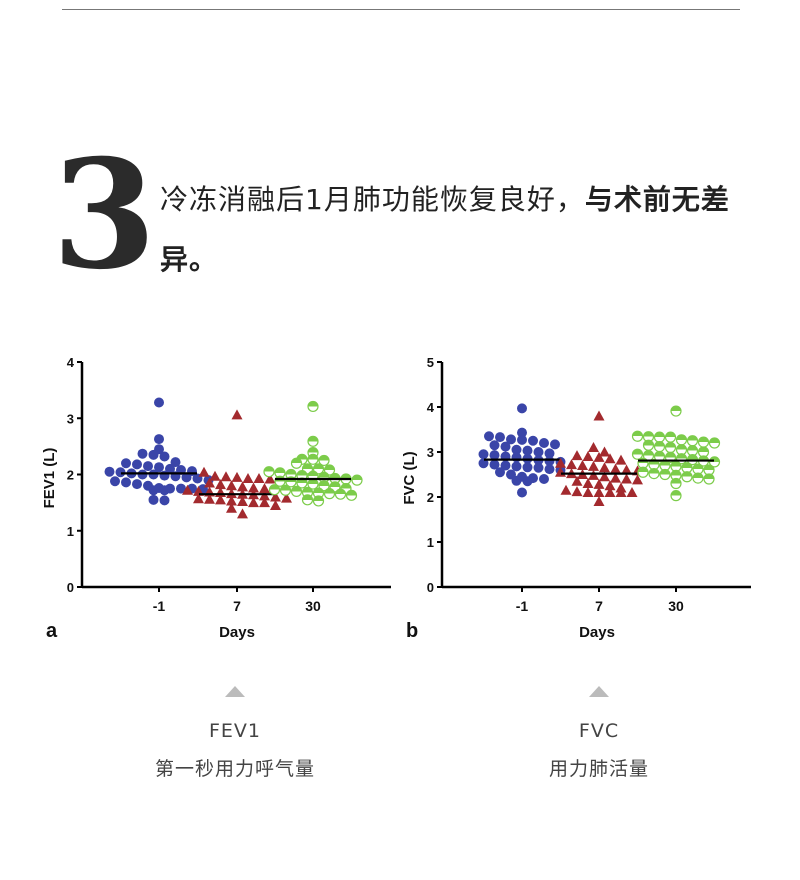 This screenshot has width=800, height=880. Describe the element at coordinates (52, 631) in the screenshot. I see `panel-label: a` at that location.